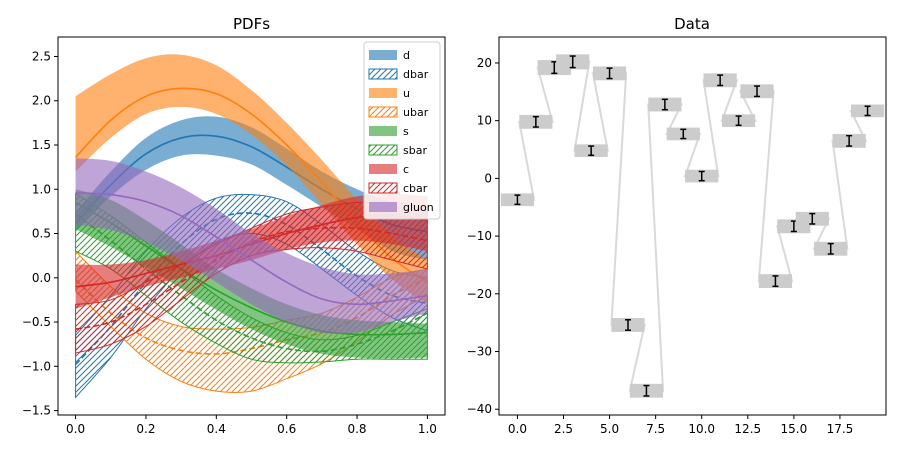  I want to click on x-tick-label: 7.5, so click(655, 429).